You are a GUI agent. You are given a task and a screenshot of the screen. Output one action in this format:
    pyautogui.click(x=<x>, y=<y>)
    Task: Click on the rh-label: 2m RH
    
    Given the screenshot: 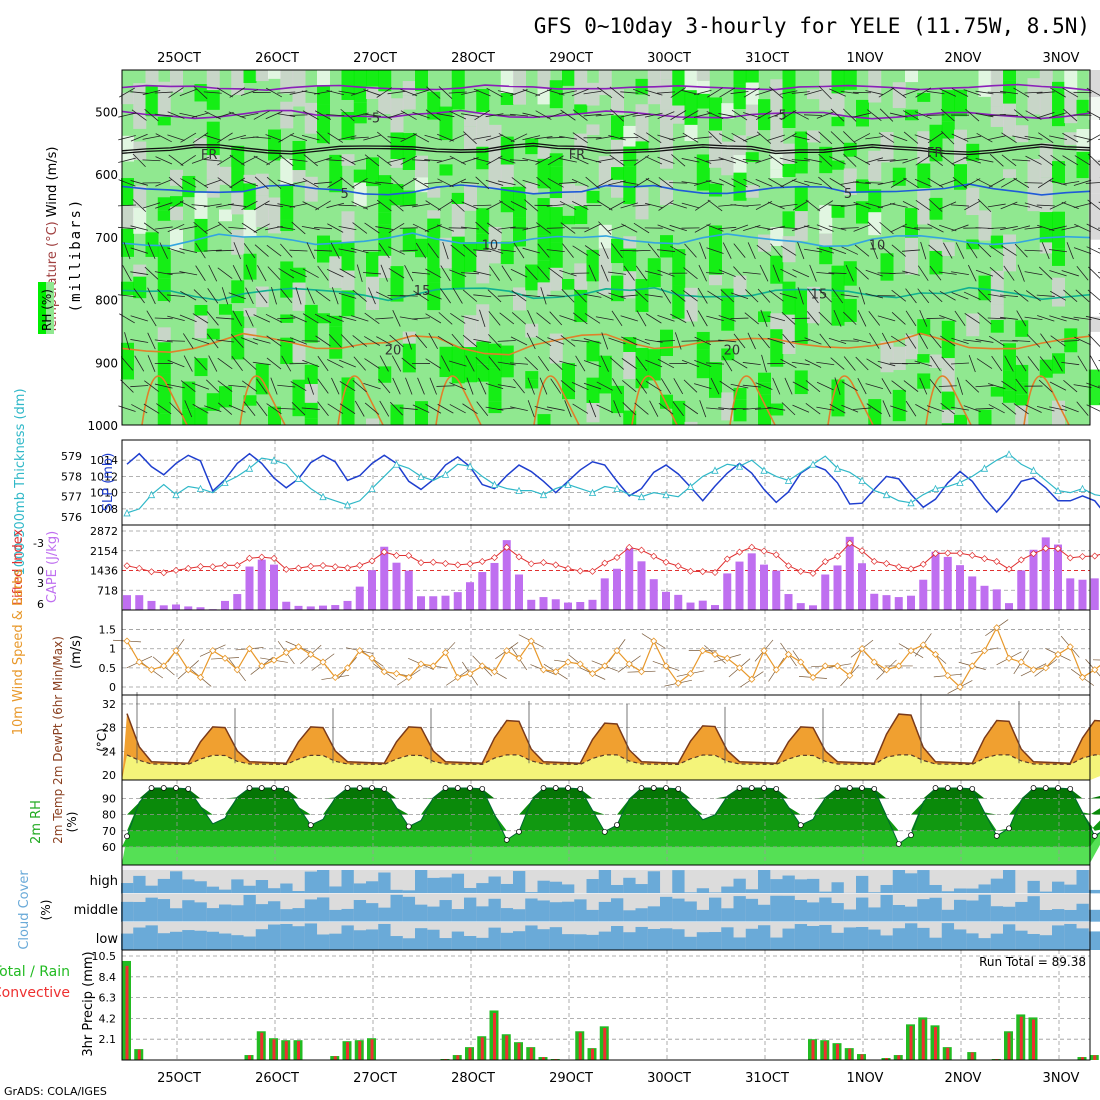 What is the action you would take?
    pyautogui.click(x=36, y=822)
    